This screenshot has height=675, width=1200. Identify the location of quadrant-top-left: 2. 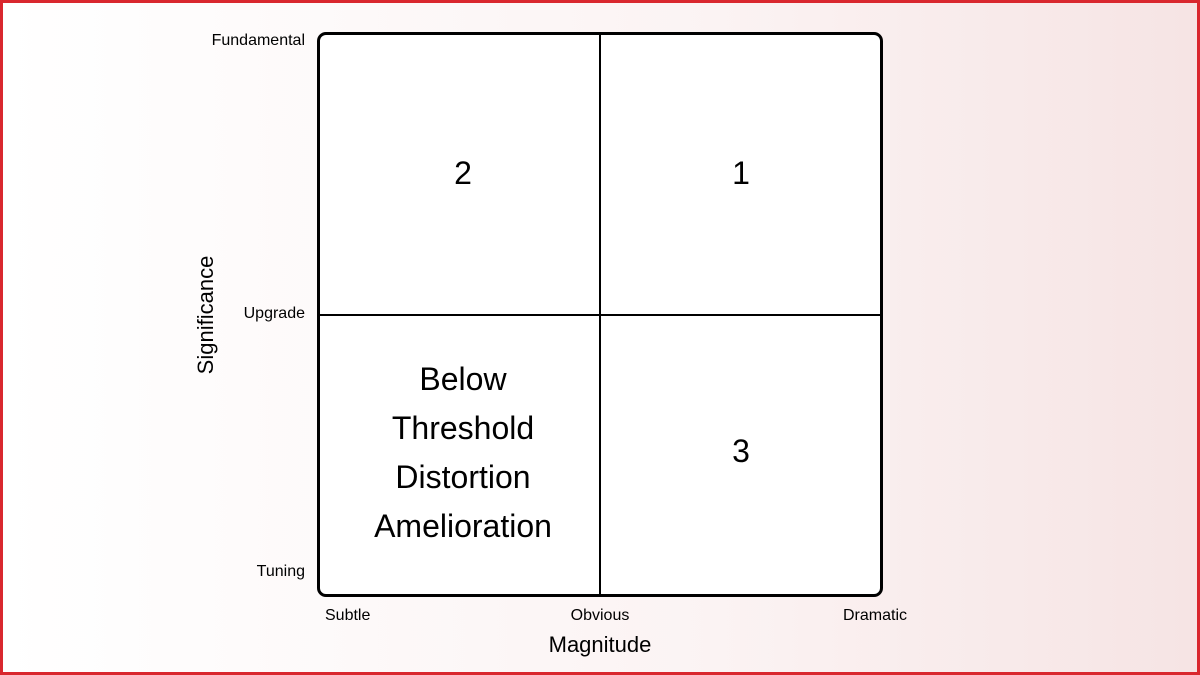
(463, 173).